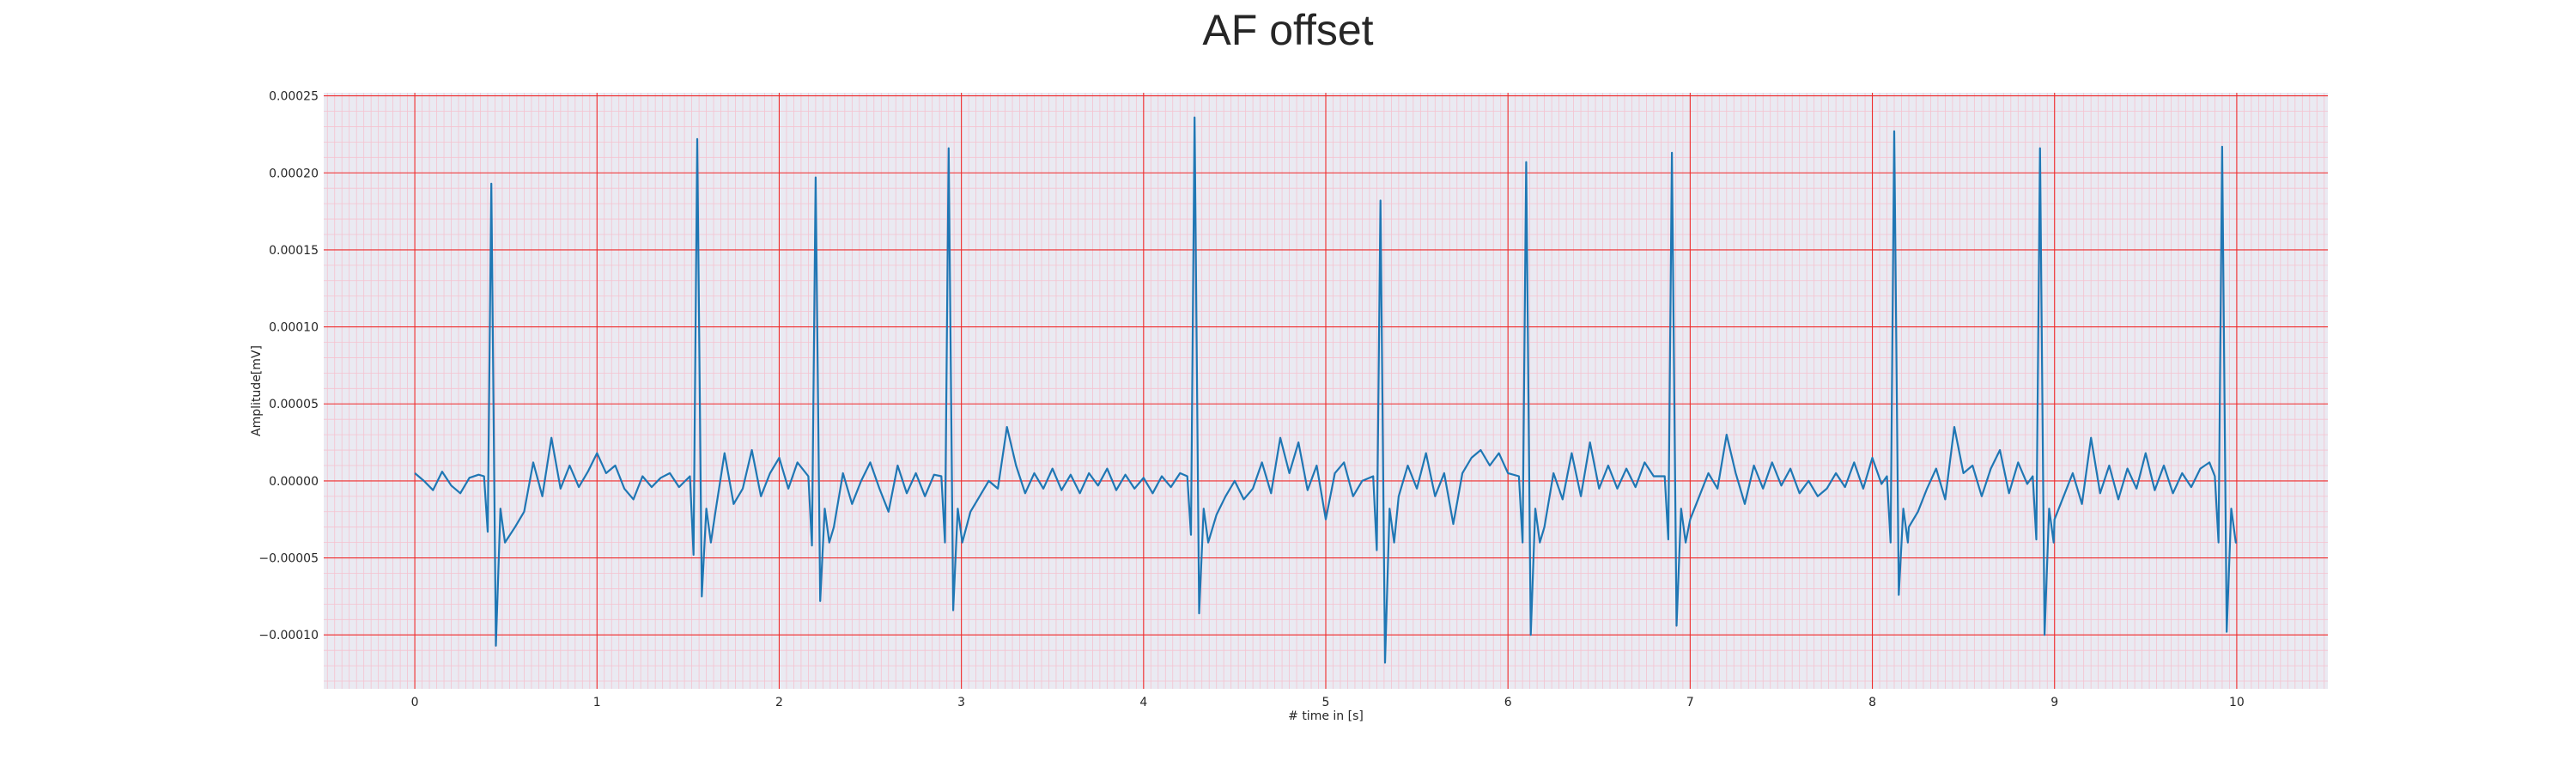  What do you see at coordinates (294, 97) in the screenshot?
I see `y-tick-label: 0.00025` at bounding box center [294, 97].